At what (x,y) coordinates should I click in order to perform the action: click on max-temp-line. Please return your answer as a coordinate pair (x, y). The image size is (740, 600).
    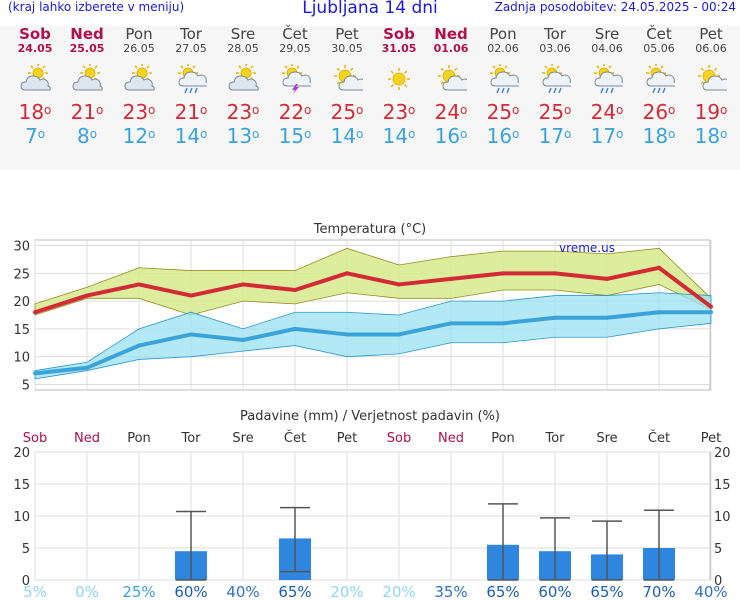
    Looking at the image, I should click on (373, 290).